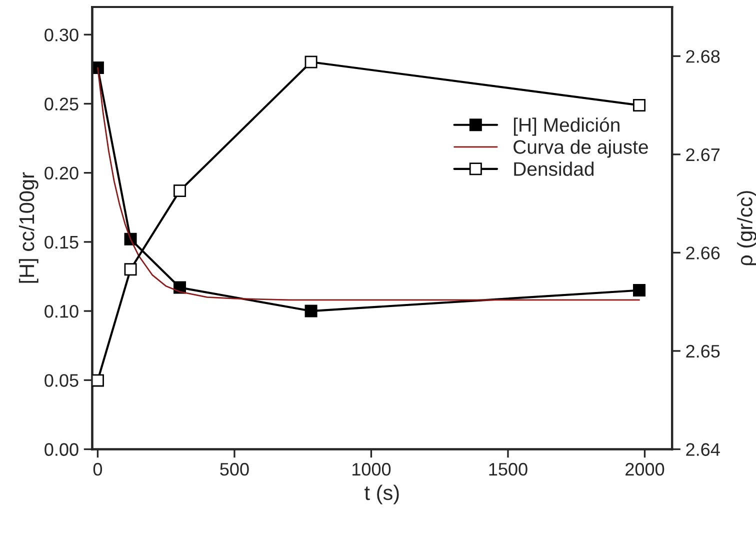 The image size is (756, 538). Describe the element at coordinates (645, 469) in the screenshot. I see `x-tick-label: 2000` at that location.